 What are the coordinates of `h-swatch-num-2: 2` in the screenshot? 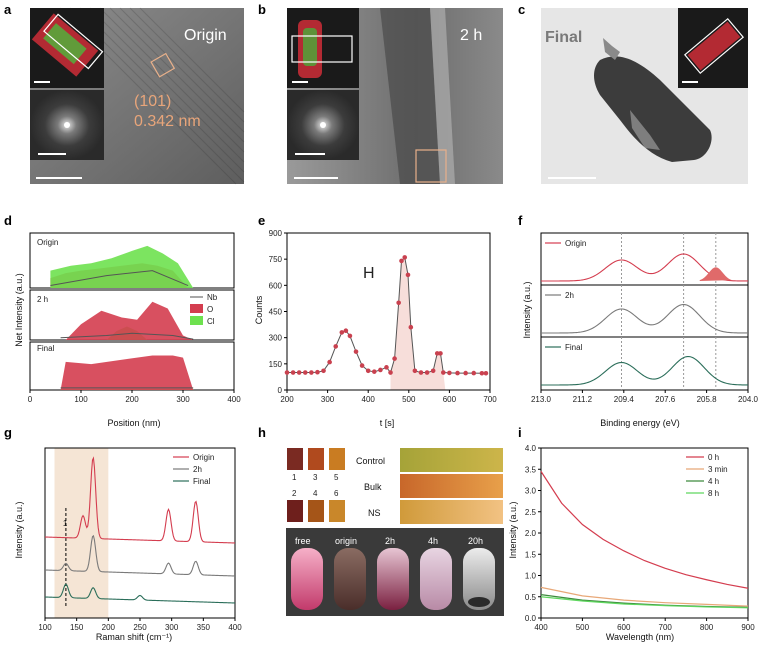 It's located at (294, 493).